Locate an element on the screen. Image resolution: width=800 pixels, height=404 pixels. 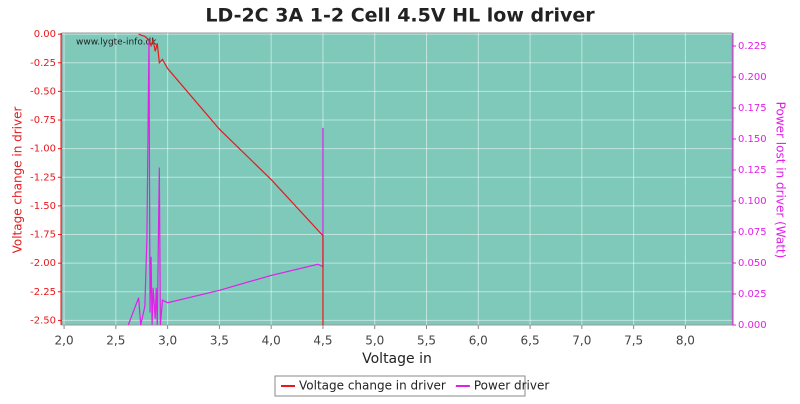
x-tick-label: 2,5 is located at coordinates (115, 341).